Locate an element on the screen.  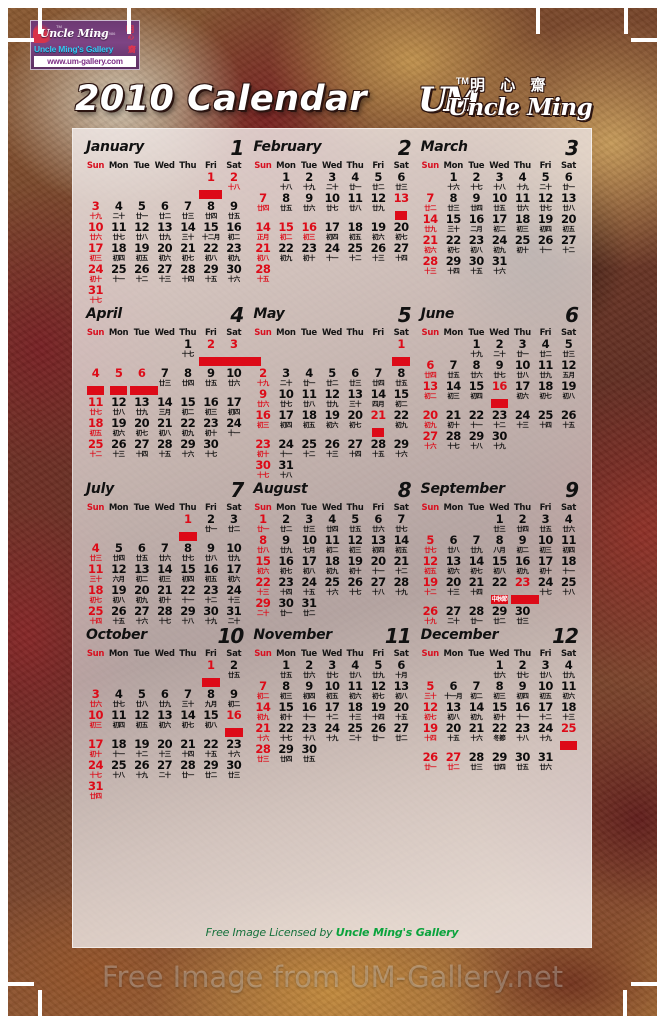
day-cell: 29 十五 is located at coordinates (210, 274).